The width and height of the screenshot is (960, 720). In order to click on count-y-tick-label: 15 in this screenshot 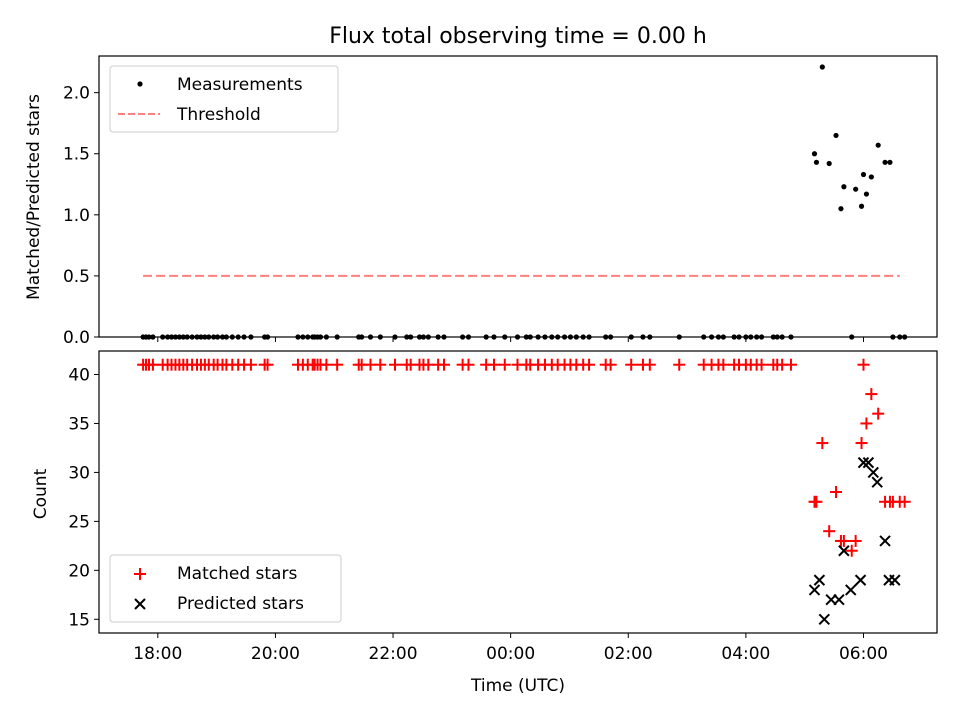, I will do `click(79, 620)`.